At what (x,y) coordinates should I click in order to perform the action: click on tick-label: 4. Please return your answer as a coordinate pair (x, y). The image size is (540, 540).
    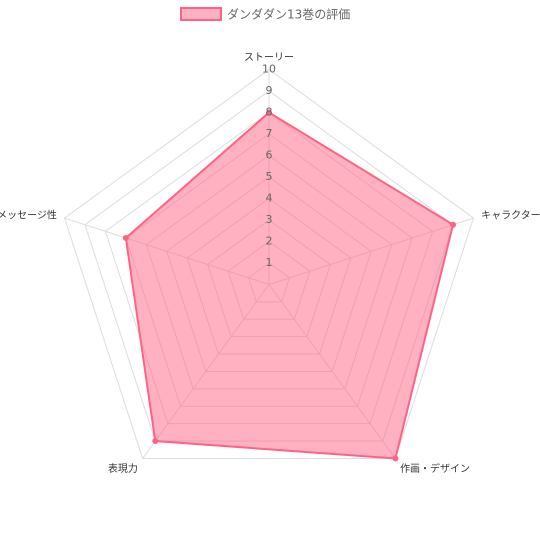
    Looking at the image, I should click on (269, 198).